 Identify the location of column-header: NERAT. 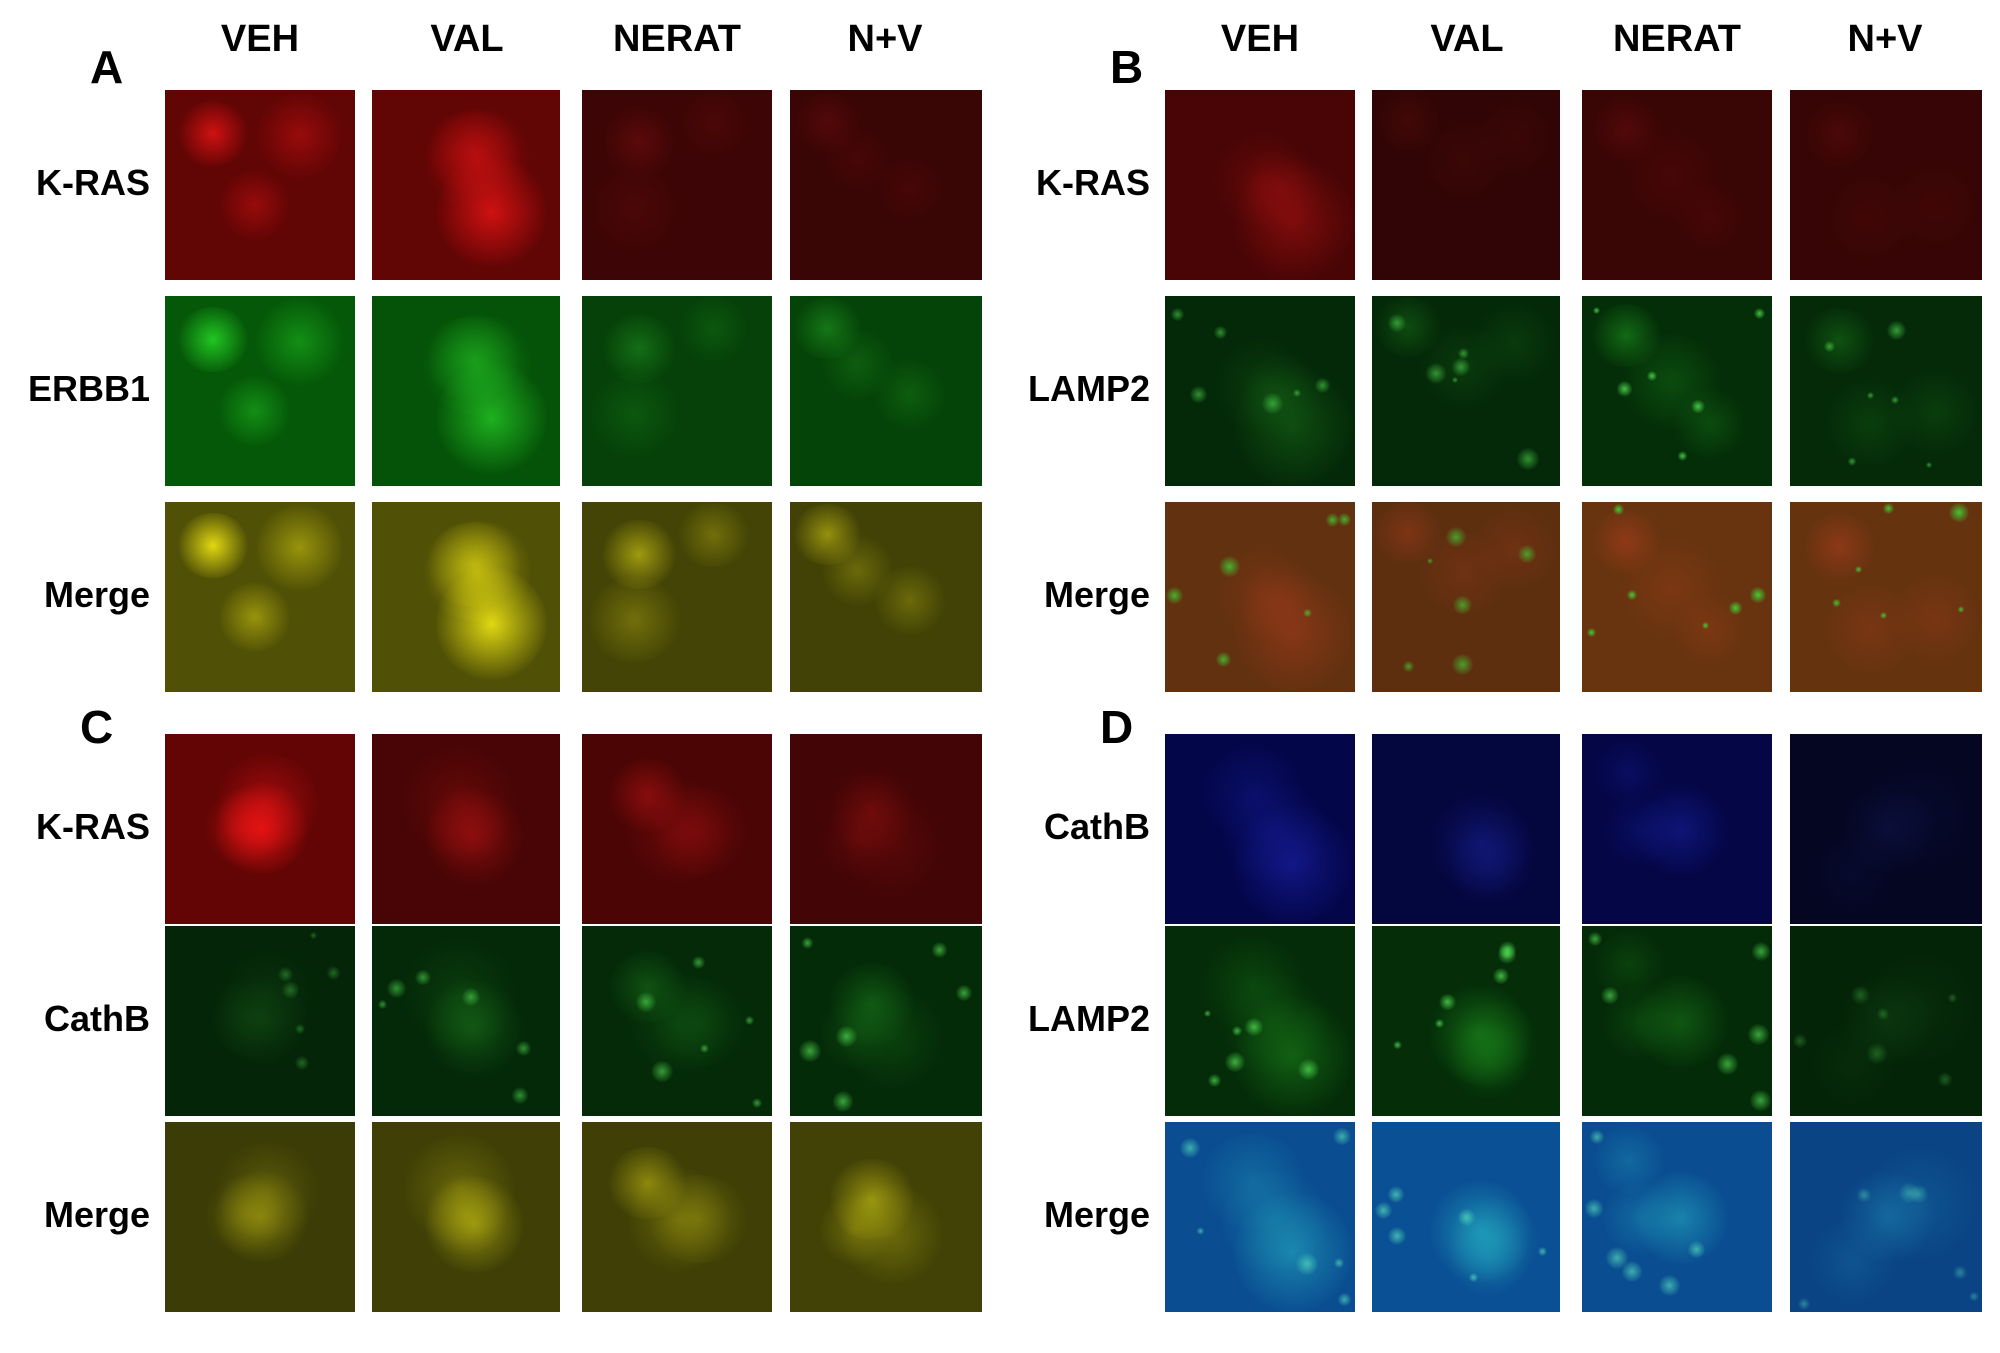
(1677, 39).